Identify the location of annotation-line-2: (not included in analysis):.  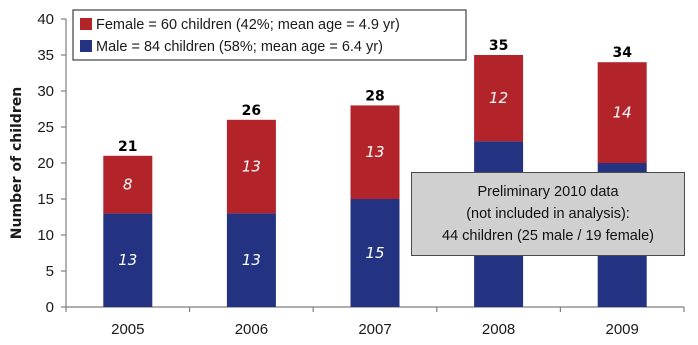
(548, 214).